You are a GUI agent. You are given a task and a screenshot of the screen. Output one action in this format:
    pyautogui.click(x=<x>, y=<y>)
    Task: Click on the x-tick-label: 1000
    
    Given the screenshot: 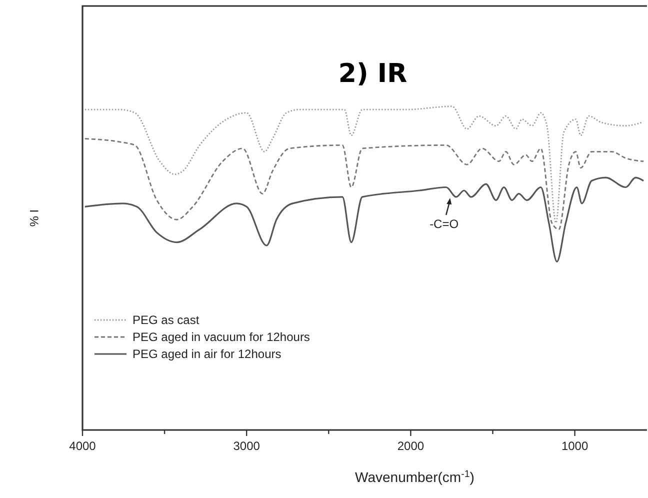 What is the action you would take?
    pyautogui.click(x=574, y=446)
    